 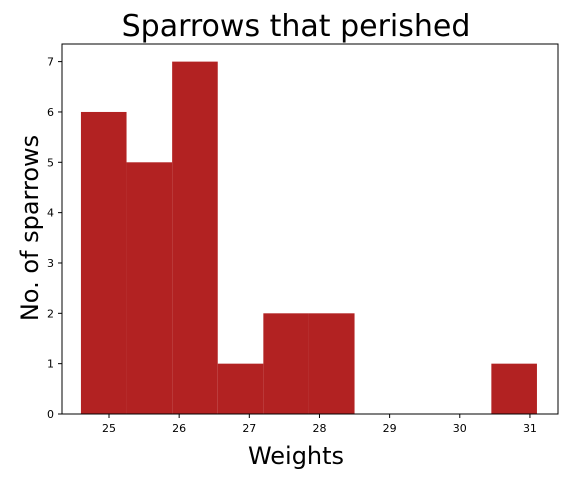 I want to click on y-tick-label: 1, so click(x=50, y=364).